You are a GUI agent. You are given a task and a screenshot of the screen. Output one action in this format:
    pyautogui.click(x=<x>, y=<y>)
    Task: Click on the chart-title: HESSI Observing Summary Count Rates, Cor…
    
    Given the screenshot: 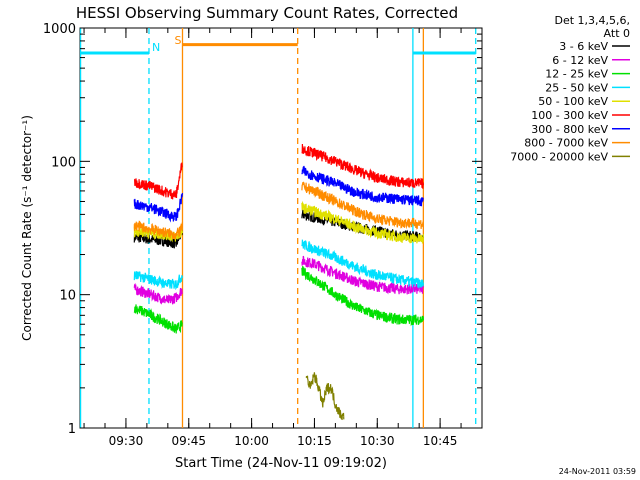 What is the action you would take?
    pyautogui.click(x=267, y=13)
    